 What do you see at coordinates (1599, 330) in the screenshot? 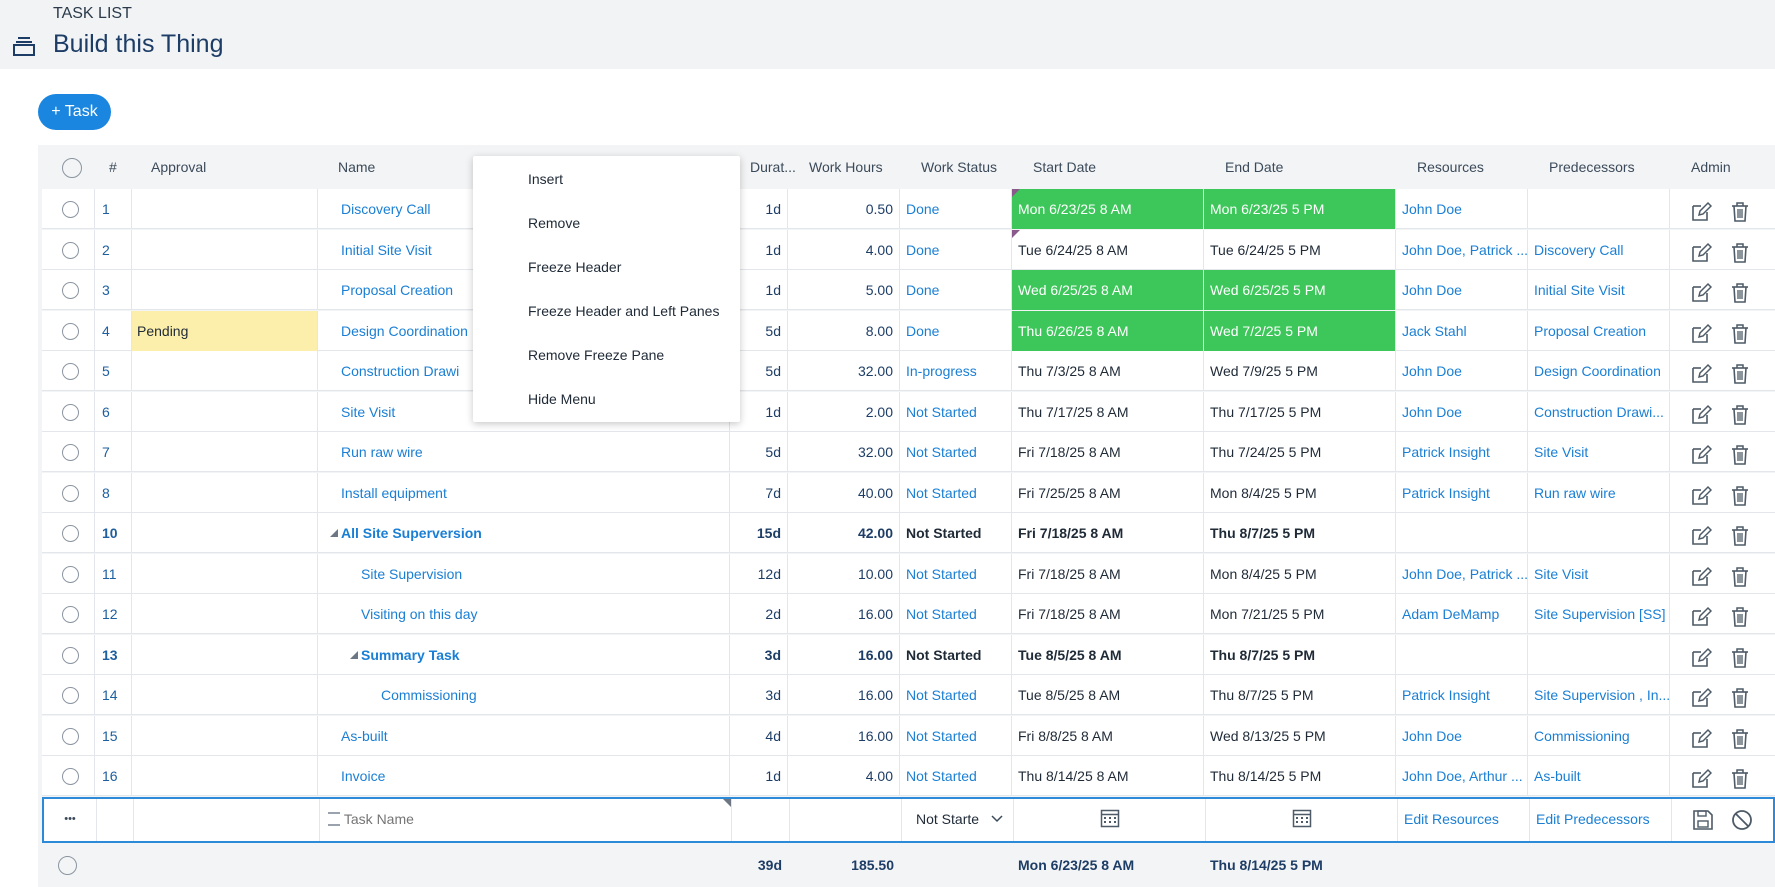
I see `predecessors-cell: Proposal Creation` at bounding box center [1599, 330].